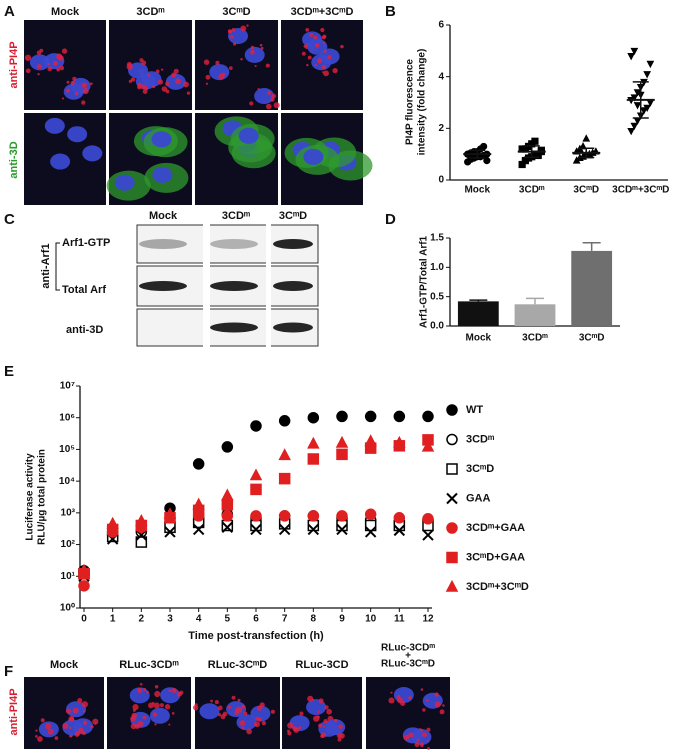 The image size is (678, 753). What do you see at coordinates (321, 665) in the screenshot?
I see `column-header: RLuc-3CD` at bounding box center [321, 665].